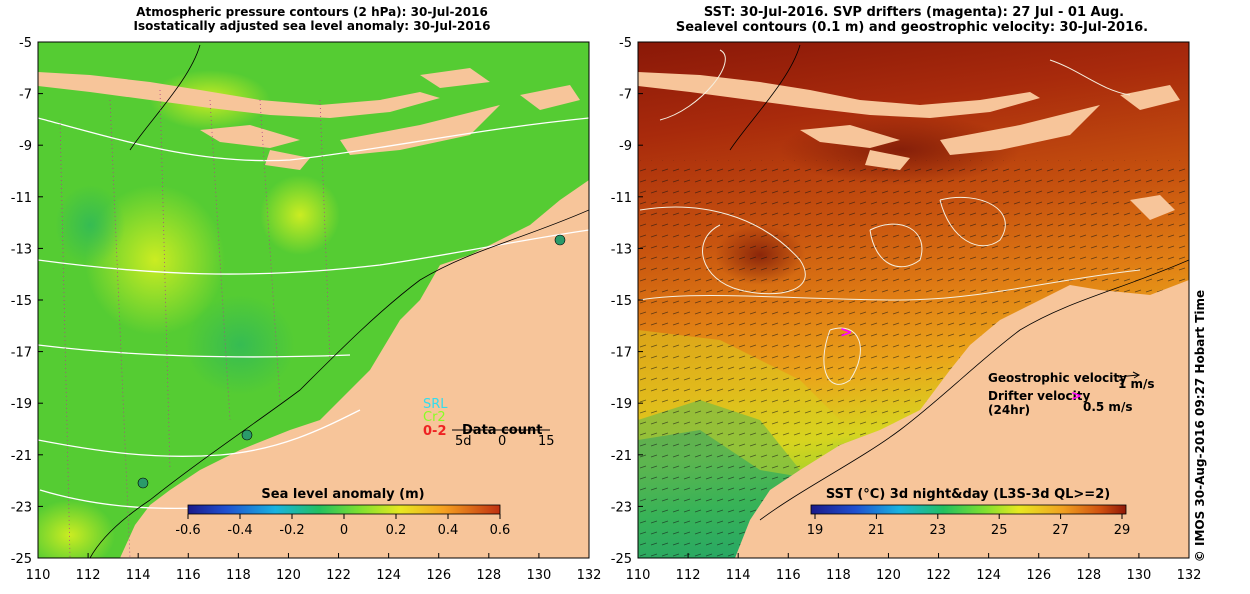  Describe the element at coordinates (887, 160) in the screenshot. I see `sumba` at that location.